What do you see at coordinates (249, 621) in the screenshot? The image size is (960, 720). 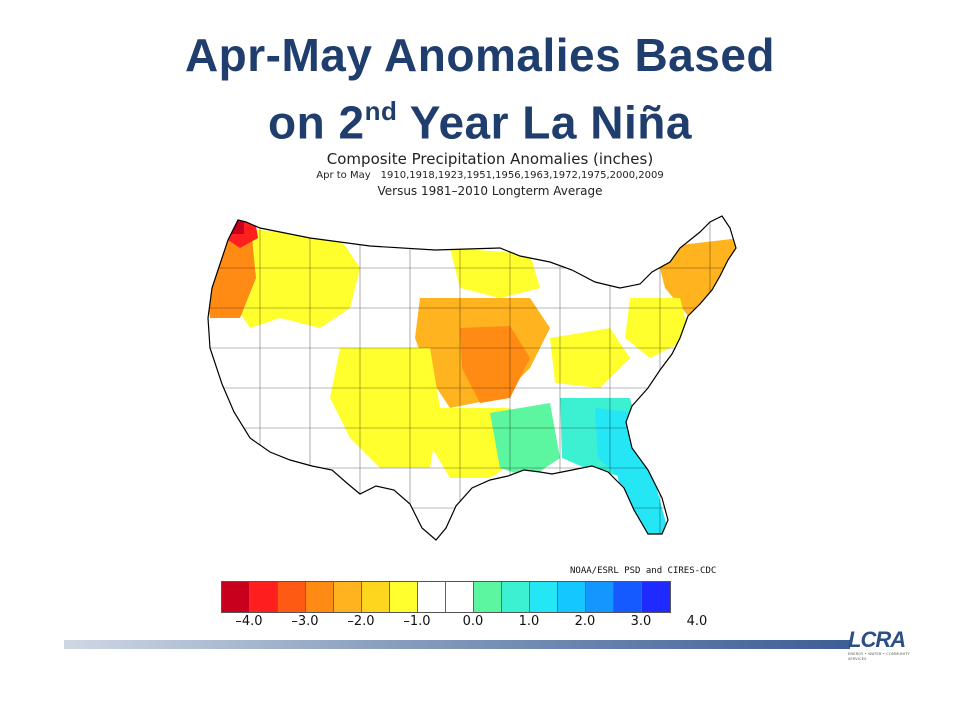 I see `color-scale-label: –4.0` at bounding box center [249, 621].